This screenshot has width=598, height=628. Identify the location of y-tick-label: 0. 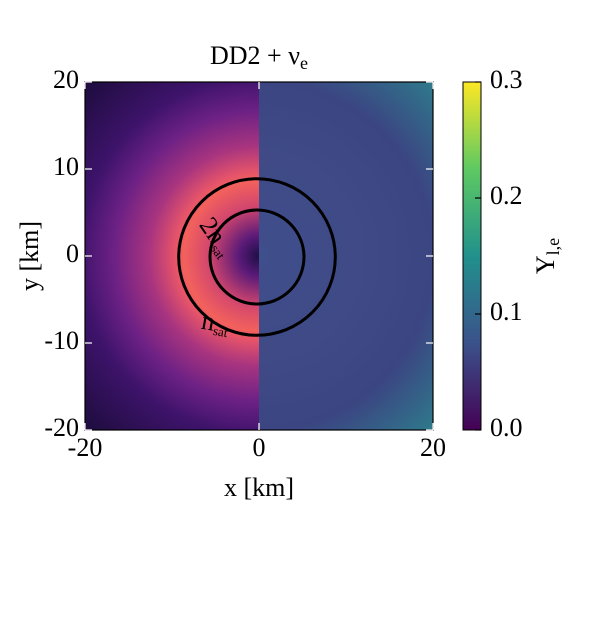
(72, 253).